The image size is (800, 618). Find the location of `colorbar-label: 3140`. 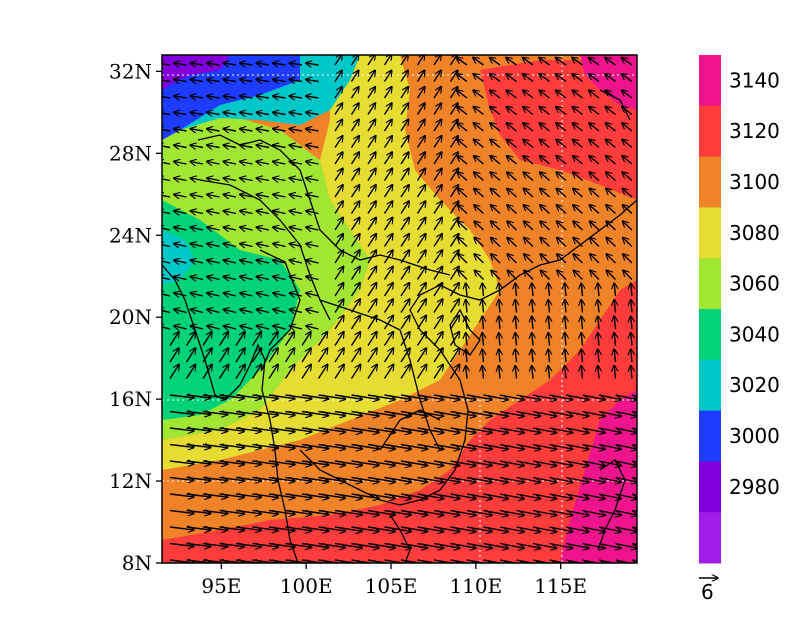

colorbar-label: 3140 is located at coordinates (754, 80).